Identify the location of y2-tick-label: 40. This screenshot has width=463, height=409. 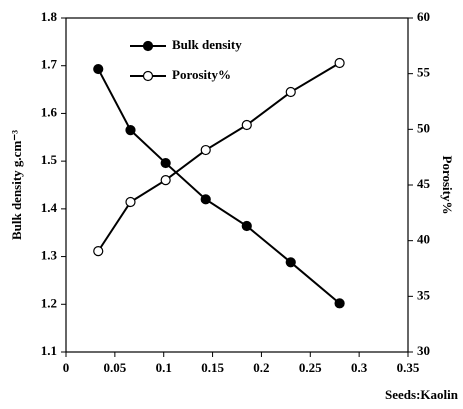
(423, 239).